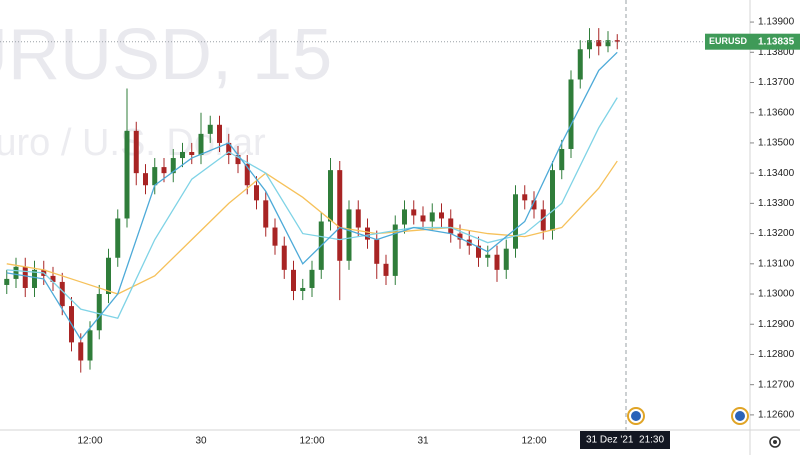 The height and width of the screenshot is (455, 800). Describe the element at coordinates (752, 41) in the screenshot. I see `price-tag-box` at that location.